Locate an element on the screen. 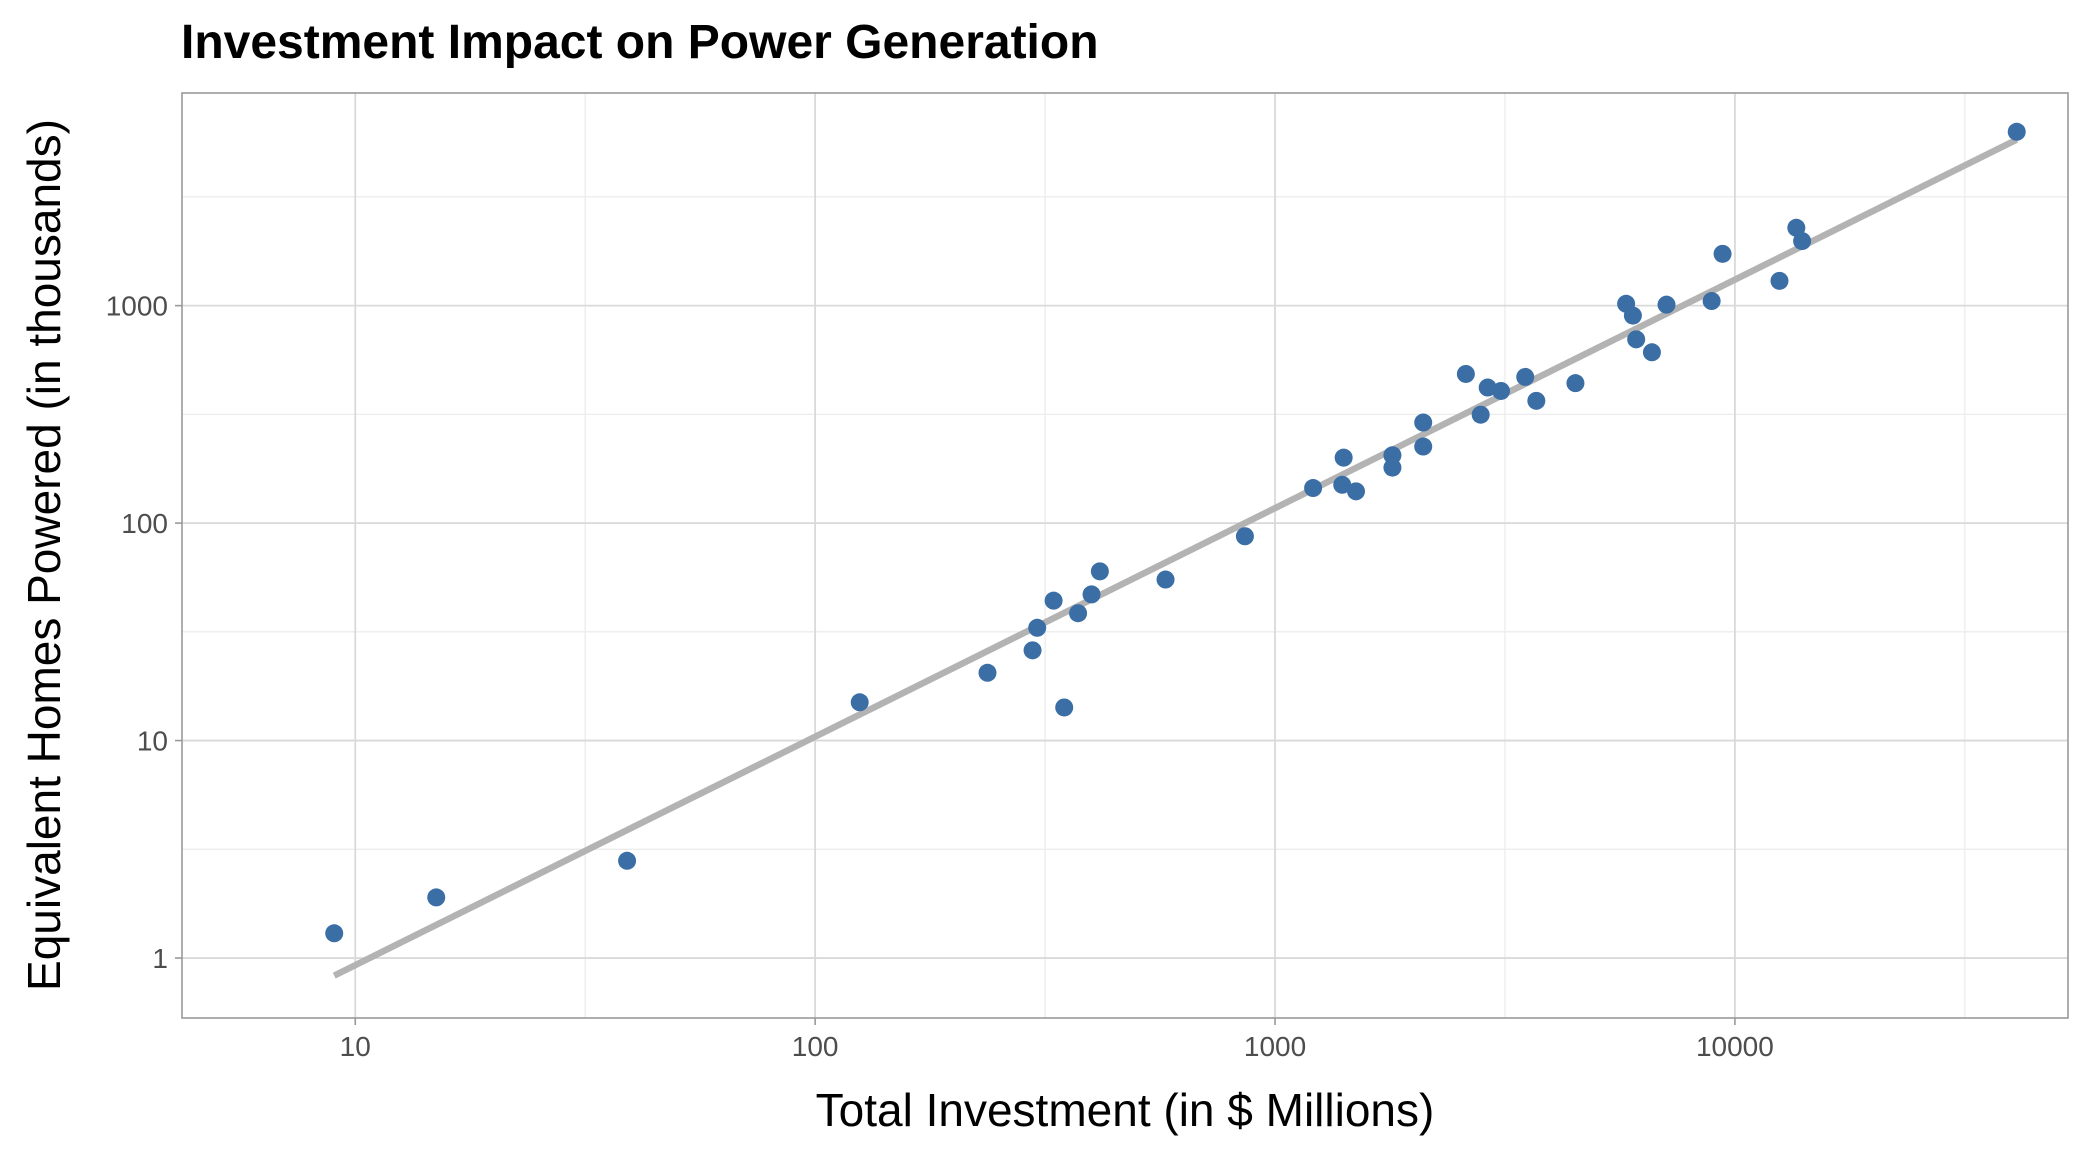 The height and width of the screenshot is (1152, 2088). x-axis-title: Total Investment (in $ Millions) is located at coordinates (1125, 1110).